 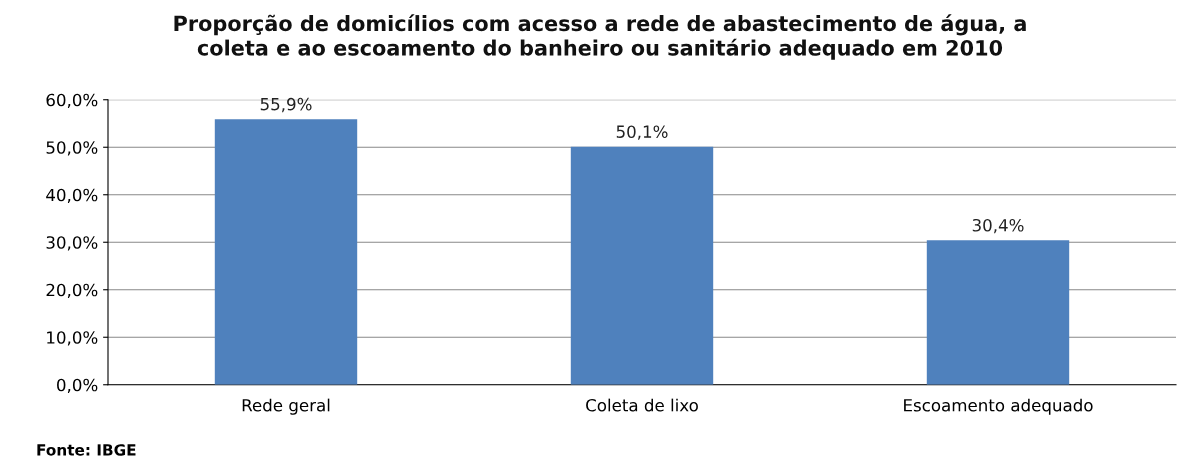 I want to click on chart-title: Proporção de domicílios com acesso a rede de abastecimento de água, a coleta e ao escoamento do banheiro ou sanitário adequado em 2010, so click(x=600, y=37).